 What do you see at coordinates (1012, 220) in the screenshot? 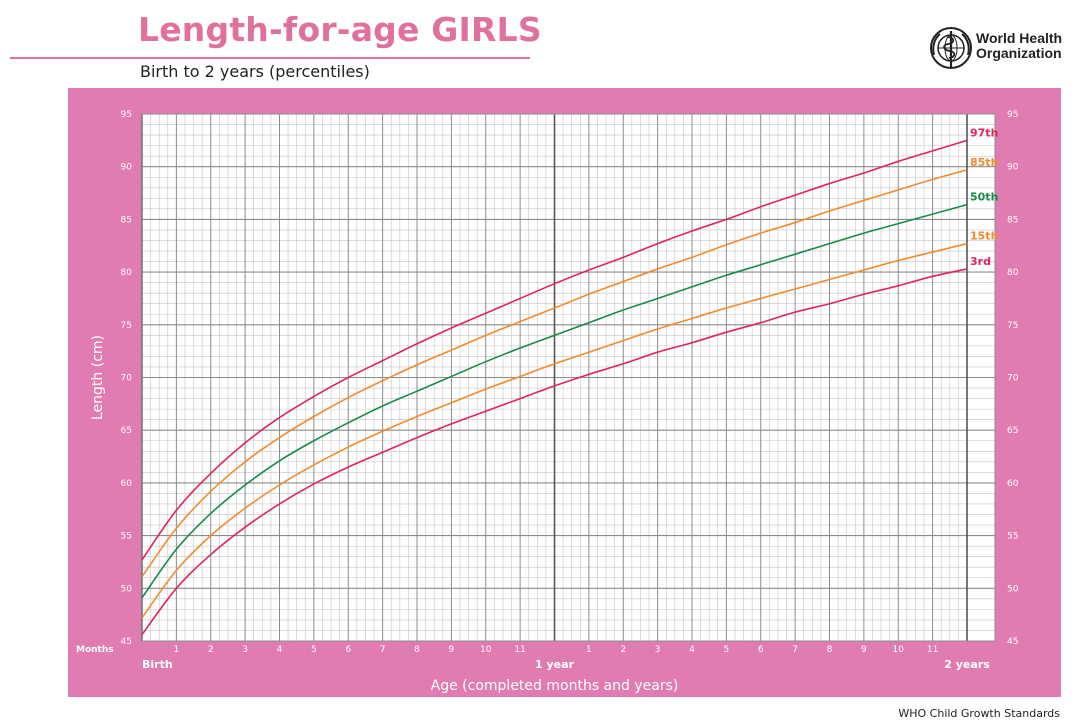
I see `y-tick-label-right: 85` at bounding box center [1012, 220].